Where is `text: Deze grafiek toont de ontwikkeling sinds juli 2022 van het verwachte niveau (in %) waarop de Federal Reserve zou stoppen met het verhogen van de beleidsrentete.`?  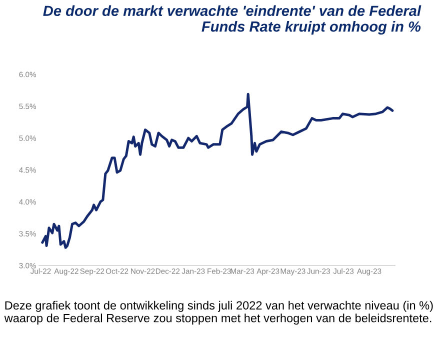 text: Deze grafiek toont de ontwikkeling sinds juli 2022 van het verwachte niveau (in %) waarop de Federal Reserve zou stoppen met het verhogen van de beleidsrentete. is located at coordinates (218, 312).